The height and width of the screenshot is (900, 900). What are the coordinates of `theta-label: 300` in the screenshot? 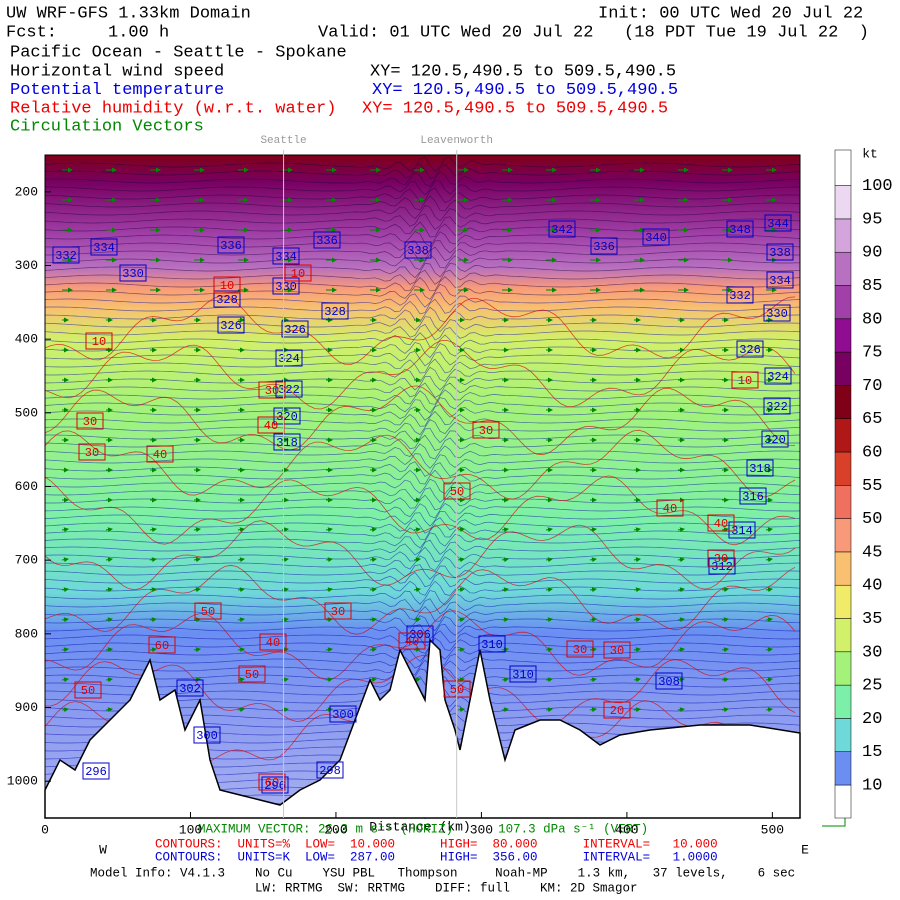 It's located at (343, 715).